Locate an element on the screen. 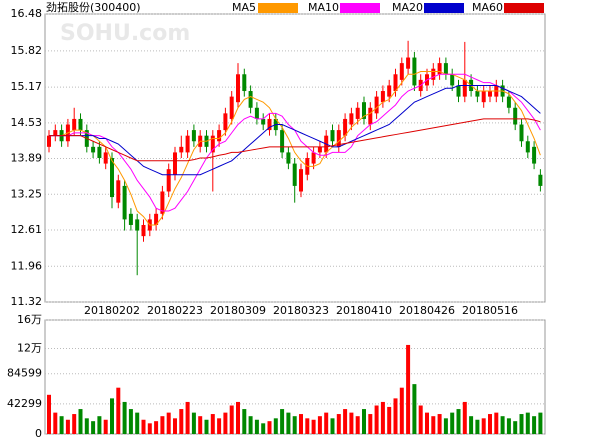 The height and width of the screenshot is (440, 600). x-tick-label: 20180516 is located at coordinates (490, 310).